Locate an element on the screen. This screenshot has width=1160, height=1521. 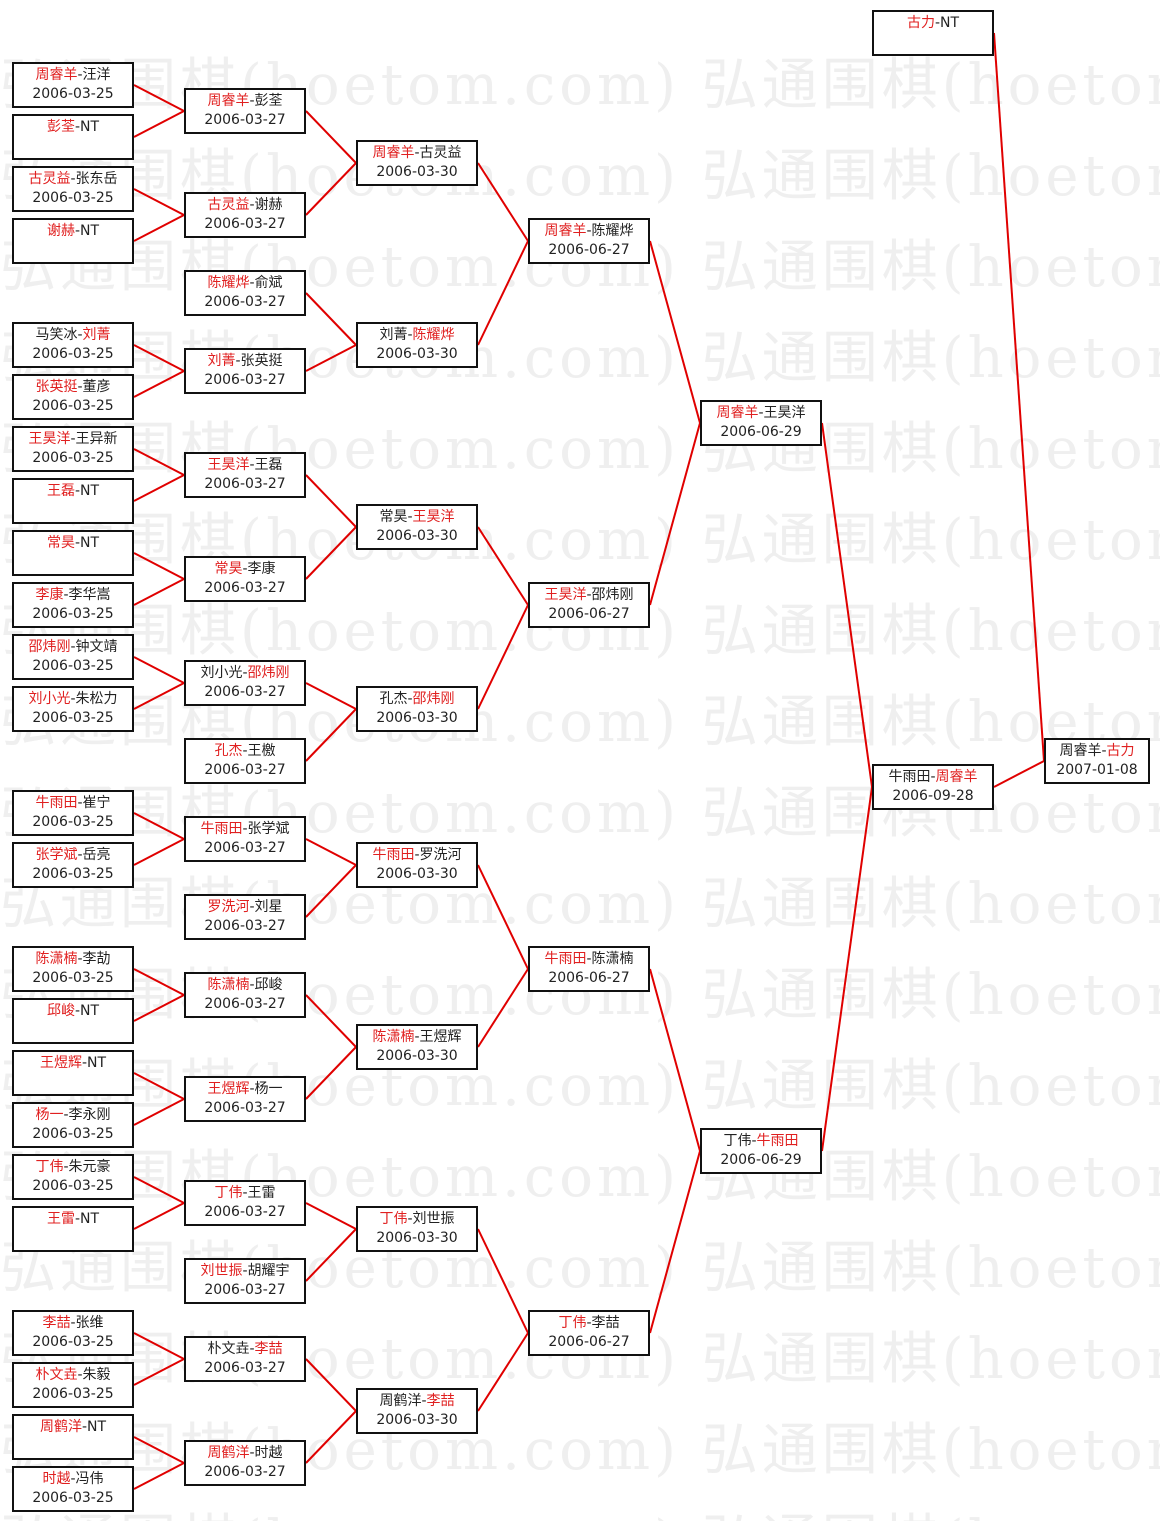
match-players: 王煜辉-杨一 is located at coordinates (245, 1089).